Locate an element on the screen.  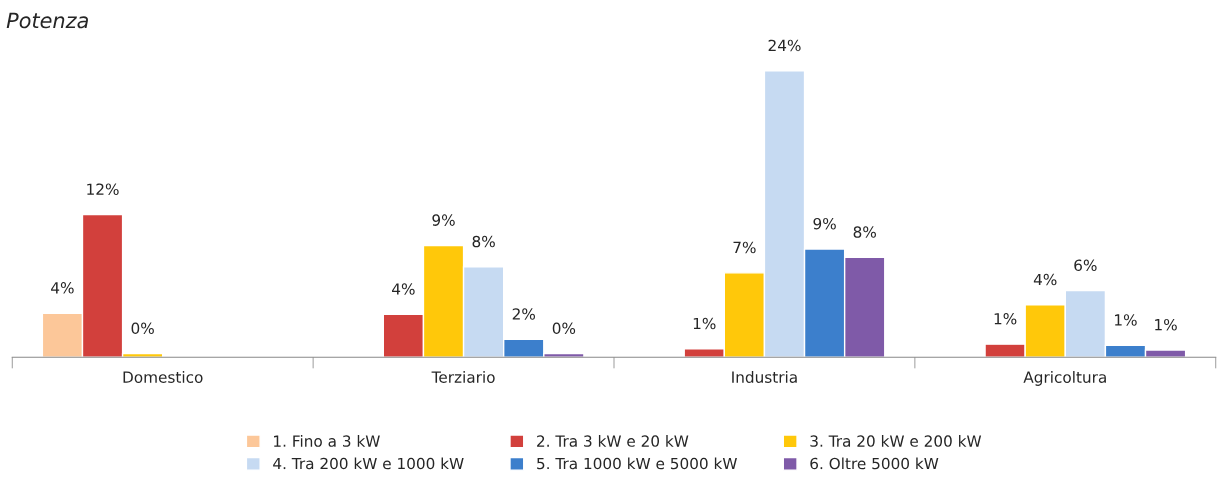
legend-label: 4. Tra 200 kW e 1000 kW is located at coordinates (368, 463).